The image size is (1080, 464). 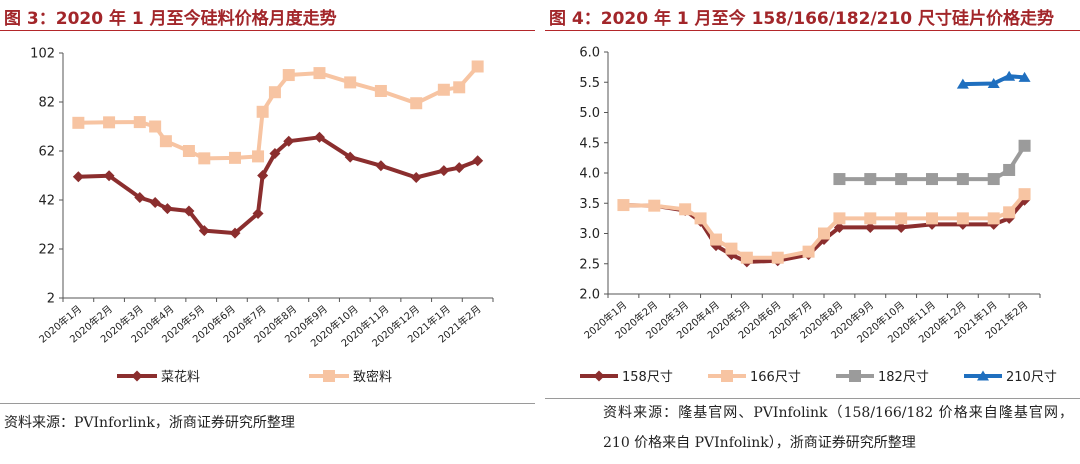 What do you see at coordinates (46, 103) in the screenshot?
I see `y-tick-label: 82` at bounding box center [46, 103].